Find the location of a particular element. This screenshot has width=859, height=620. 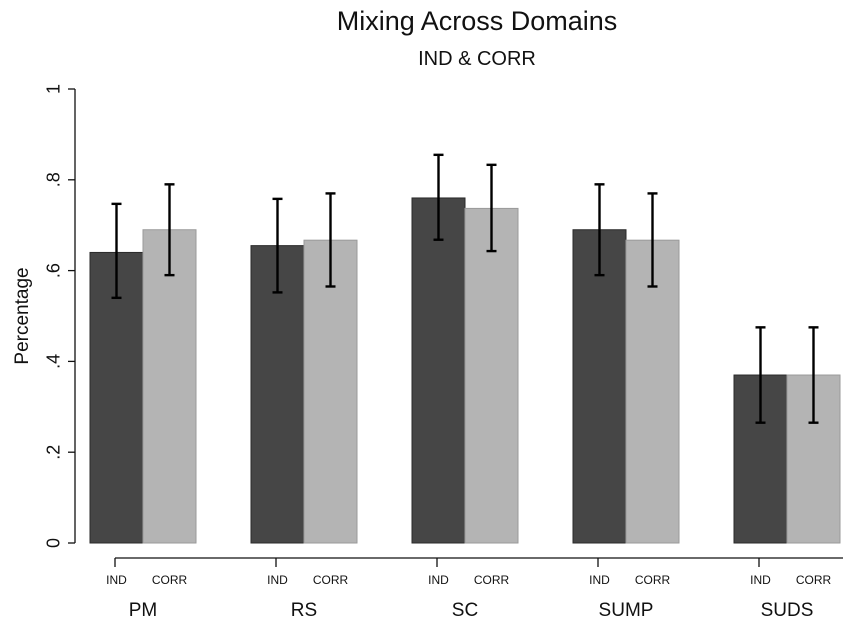

y-tick-label: .6 is located at coordinates (53, 270).